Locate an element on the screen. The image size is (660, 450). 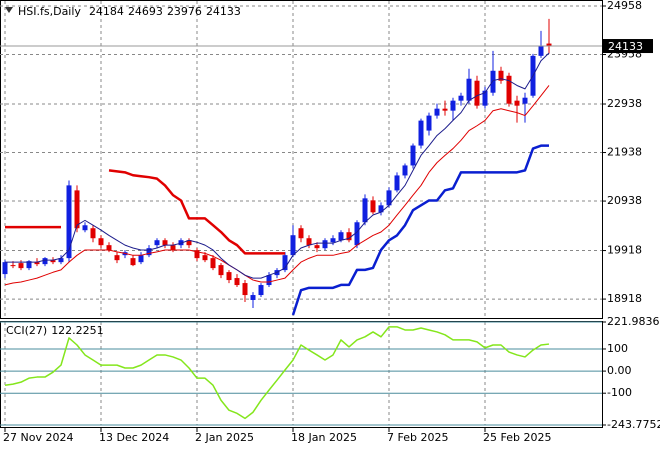
y-tick-label: -243.7752 is located at coordinates (633, 424).